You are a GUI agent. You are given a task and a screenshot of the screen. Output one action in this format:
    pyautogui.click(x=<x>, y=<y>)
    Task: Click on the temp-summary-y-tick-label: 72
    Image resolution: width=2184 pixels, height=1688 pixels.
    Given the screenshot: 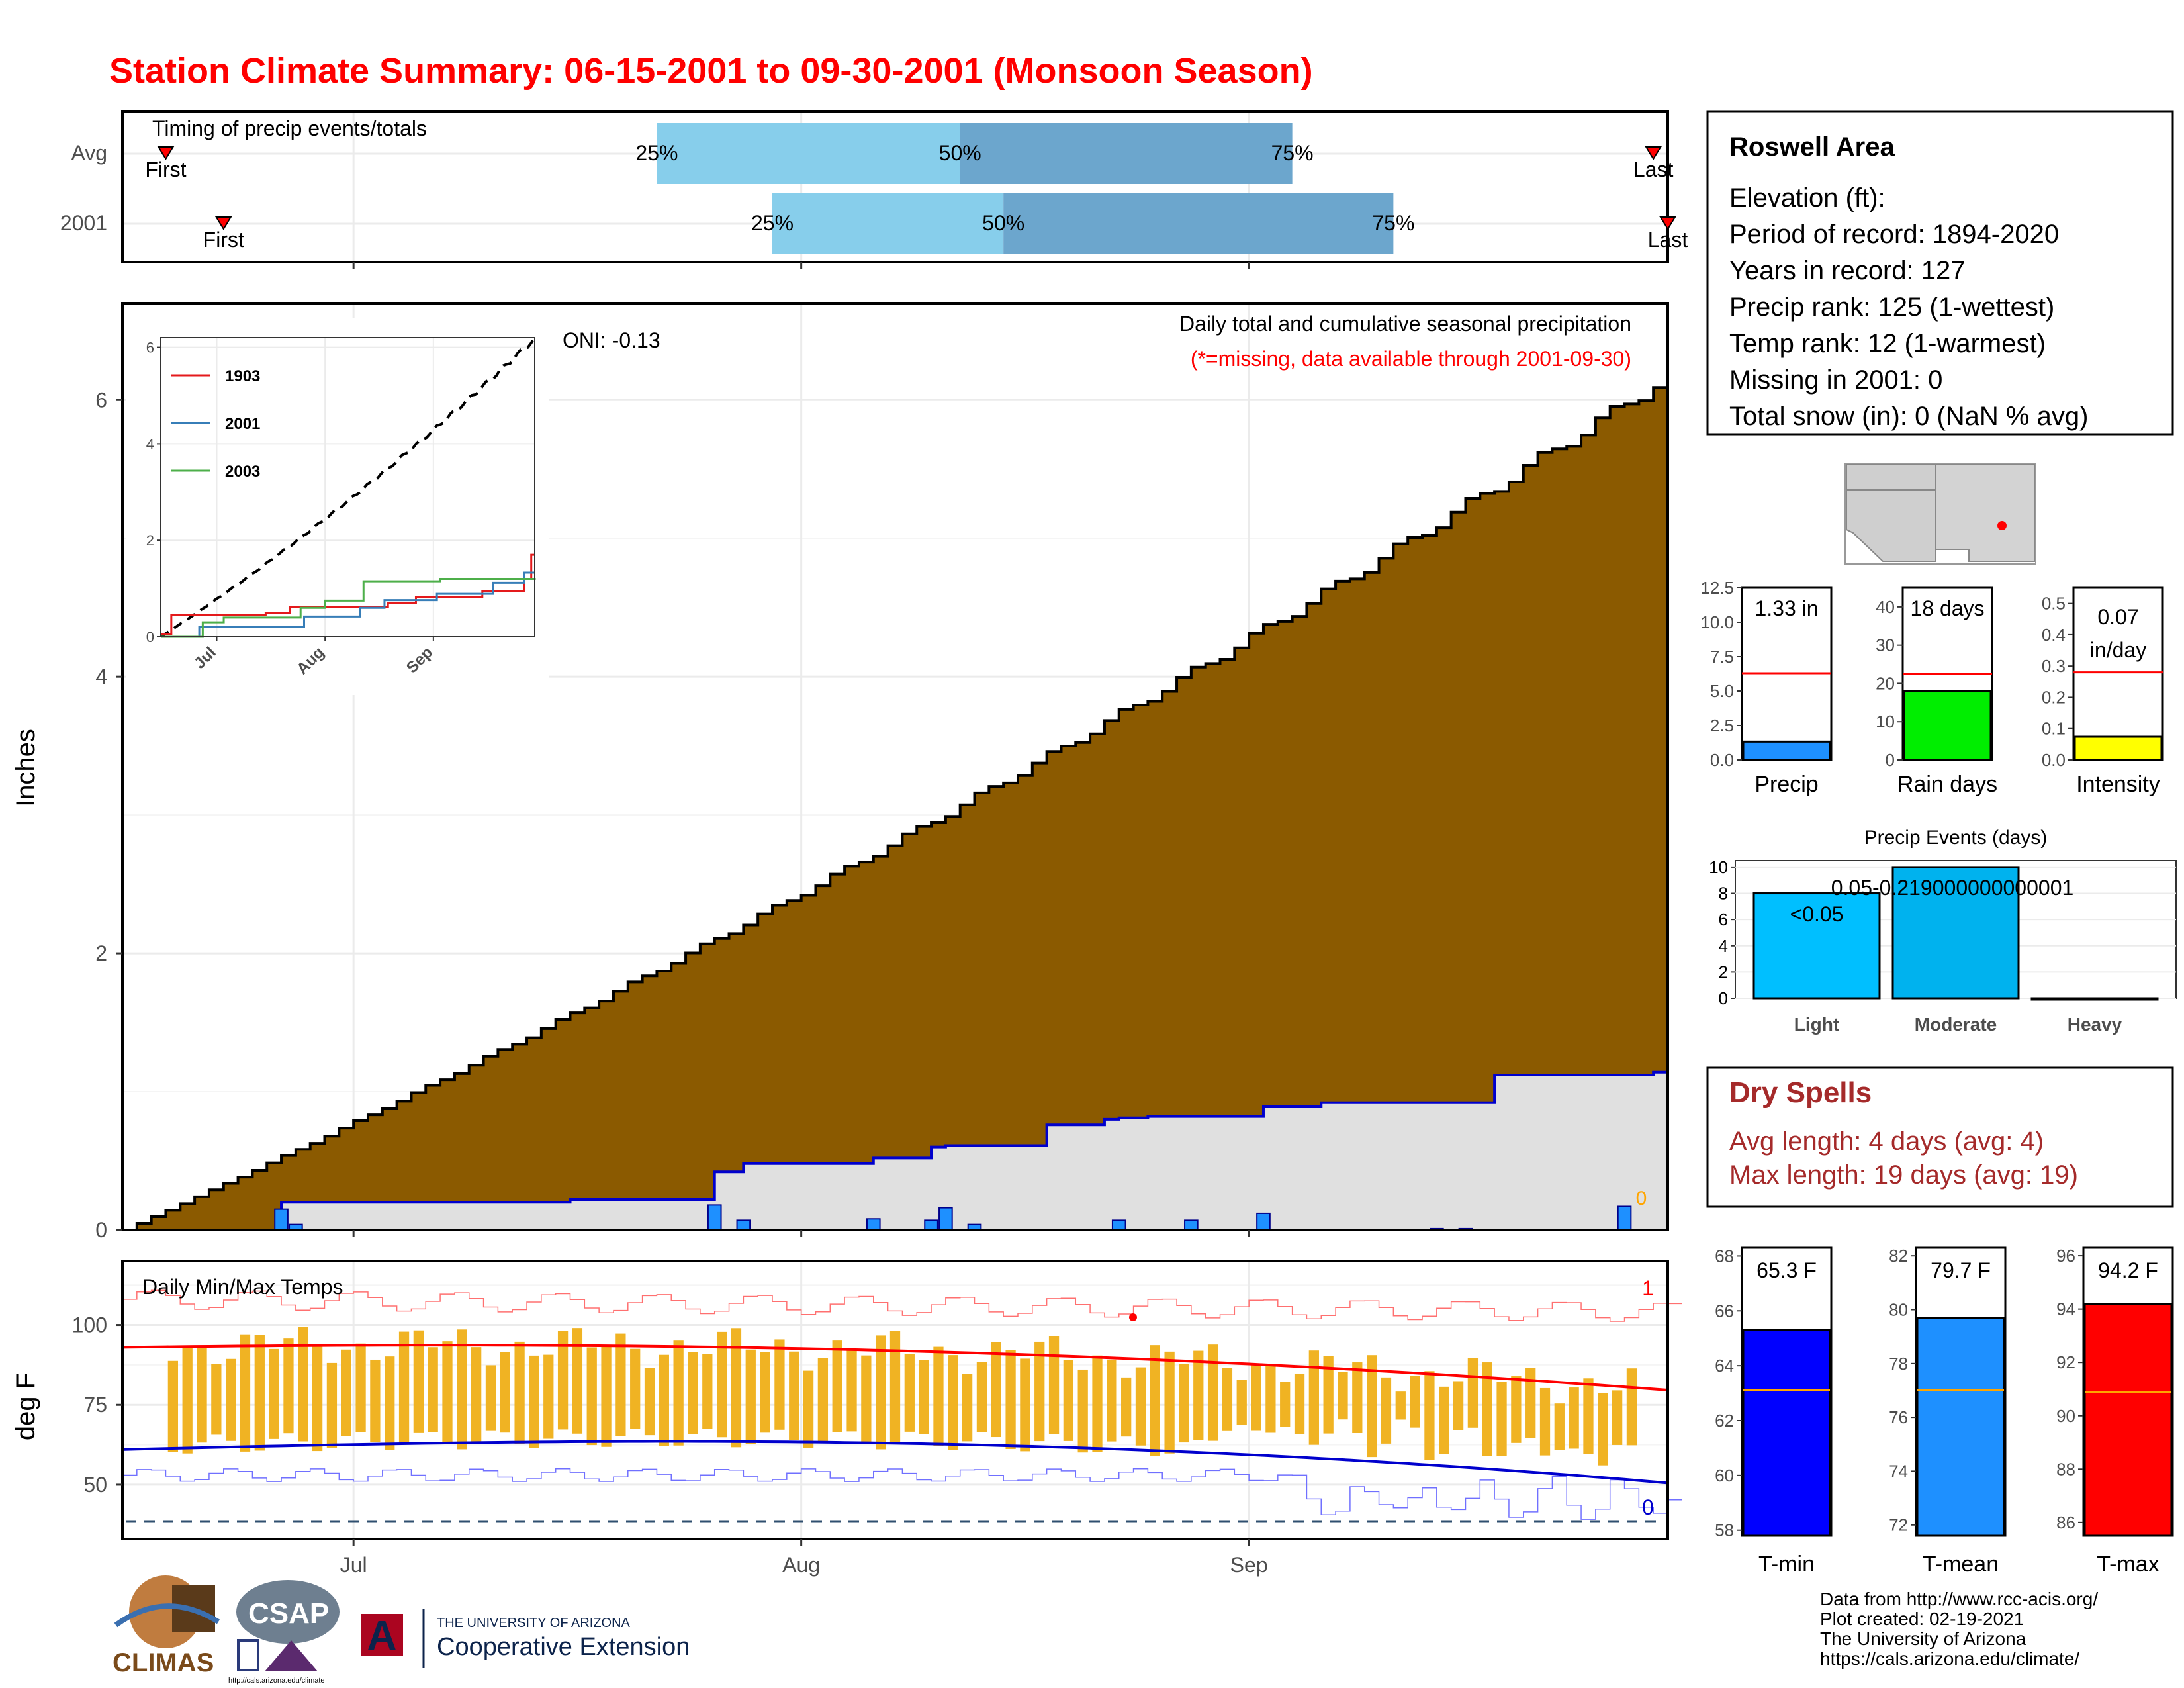 What is the action you would take?
    pyautogui.click(x=1898, y=1525)
    